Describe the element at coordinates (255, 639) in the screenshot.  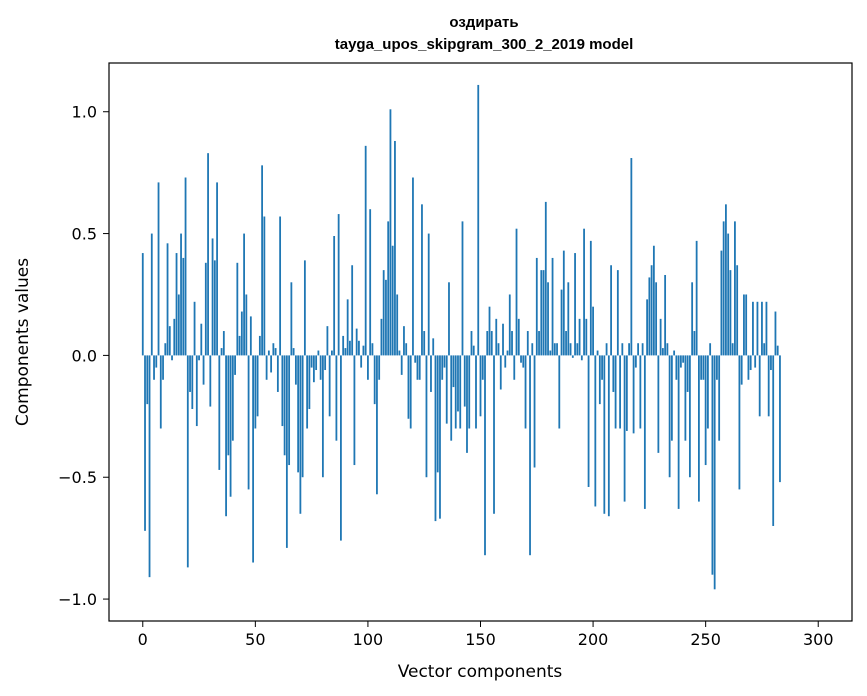
I see `x-tick-label: 50` at that location.